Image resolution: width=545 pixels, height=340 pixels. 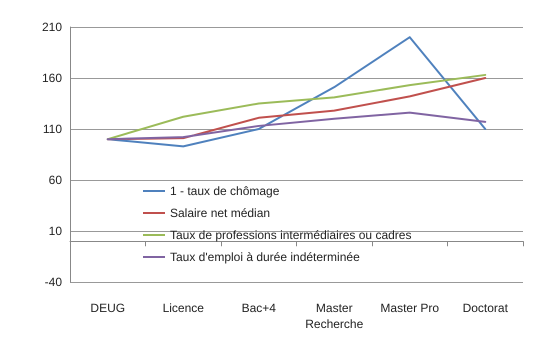 I want to click on legend-label: Salaire net médian, so click(x=220, y=213).